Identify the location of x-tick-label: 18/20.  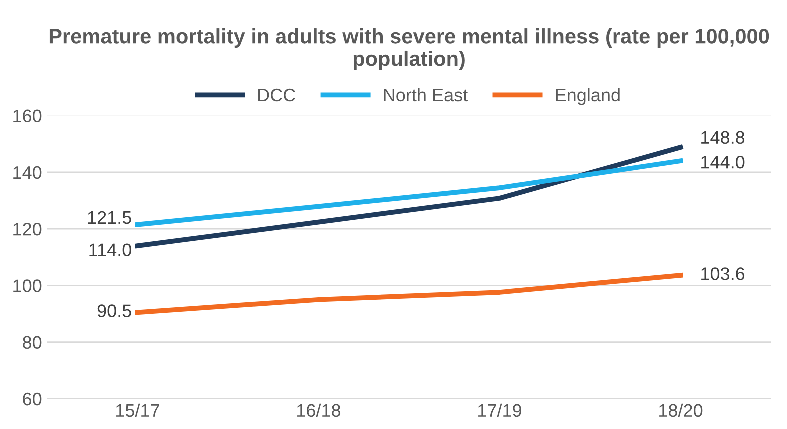
(681, 411).